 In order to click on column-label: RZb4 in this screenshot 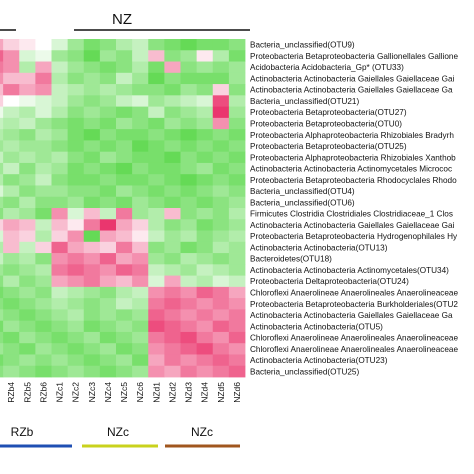, I will do `click(11, 392)`.